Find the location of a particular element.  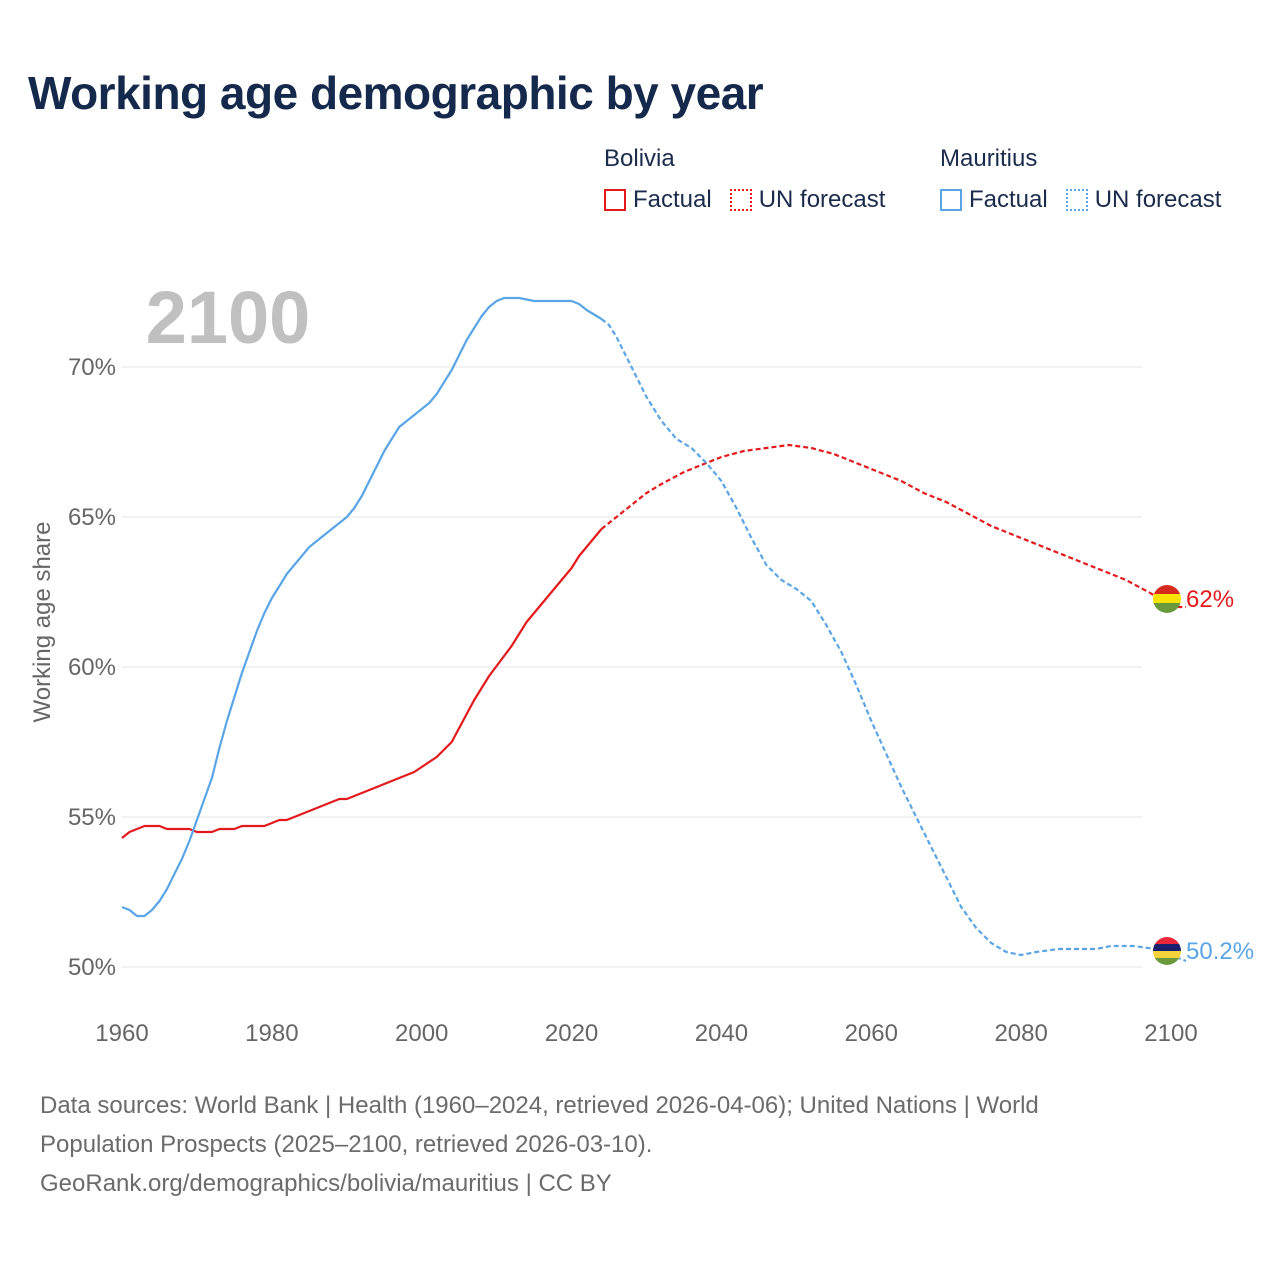

x-tick-label: 2080 is located at coordinates (1020, 1033).